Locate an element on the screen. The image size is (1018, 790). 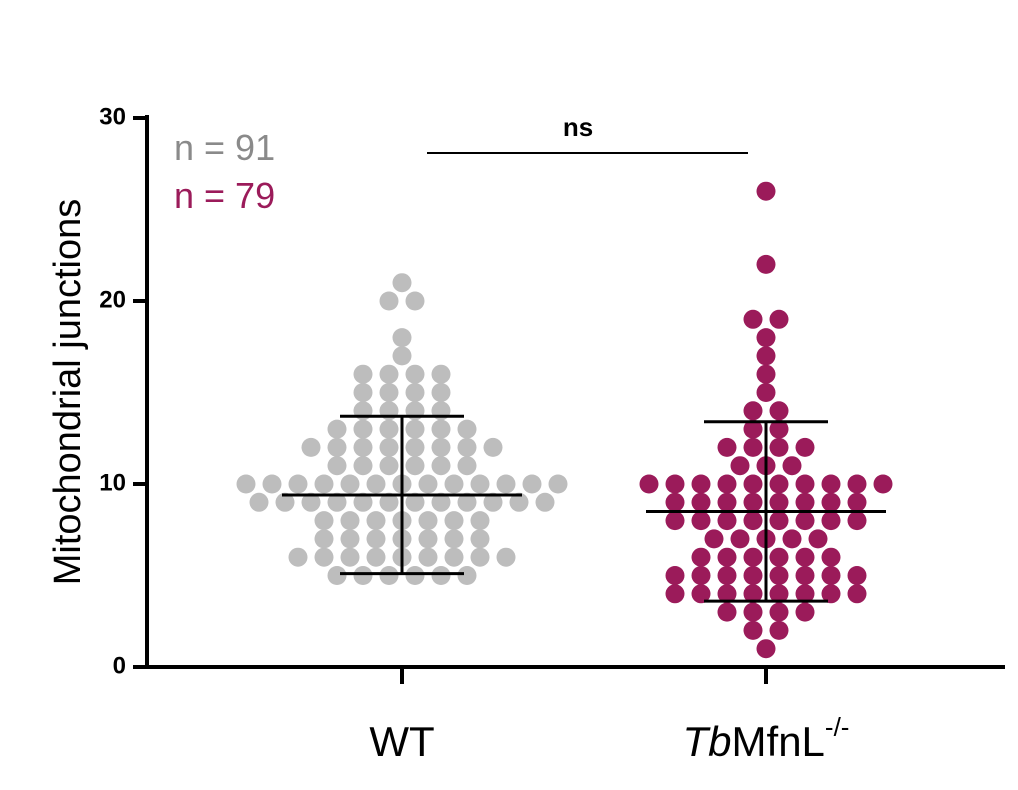
n-label: n = 79 is located at coordinates (224, 195).